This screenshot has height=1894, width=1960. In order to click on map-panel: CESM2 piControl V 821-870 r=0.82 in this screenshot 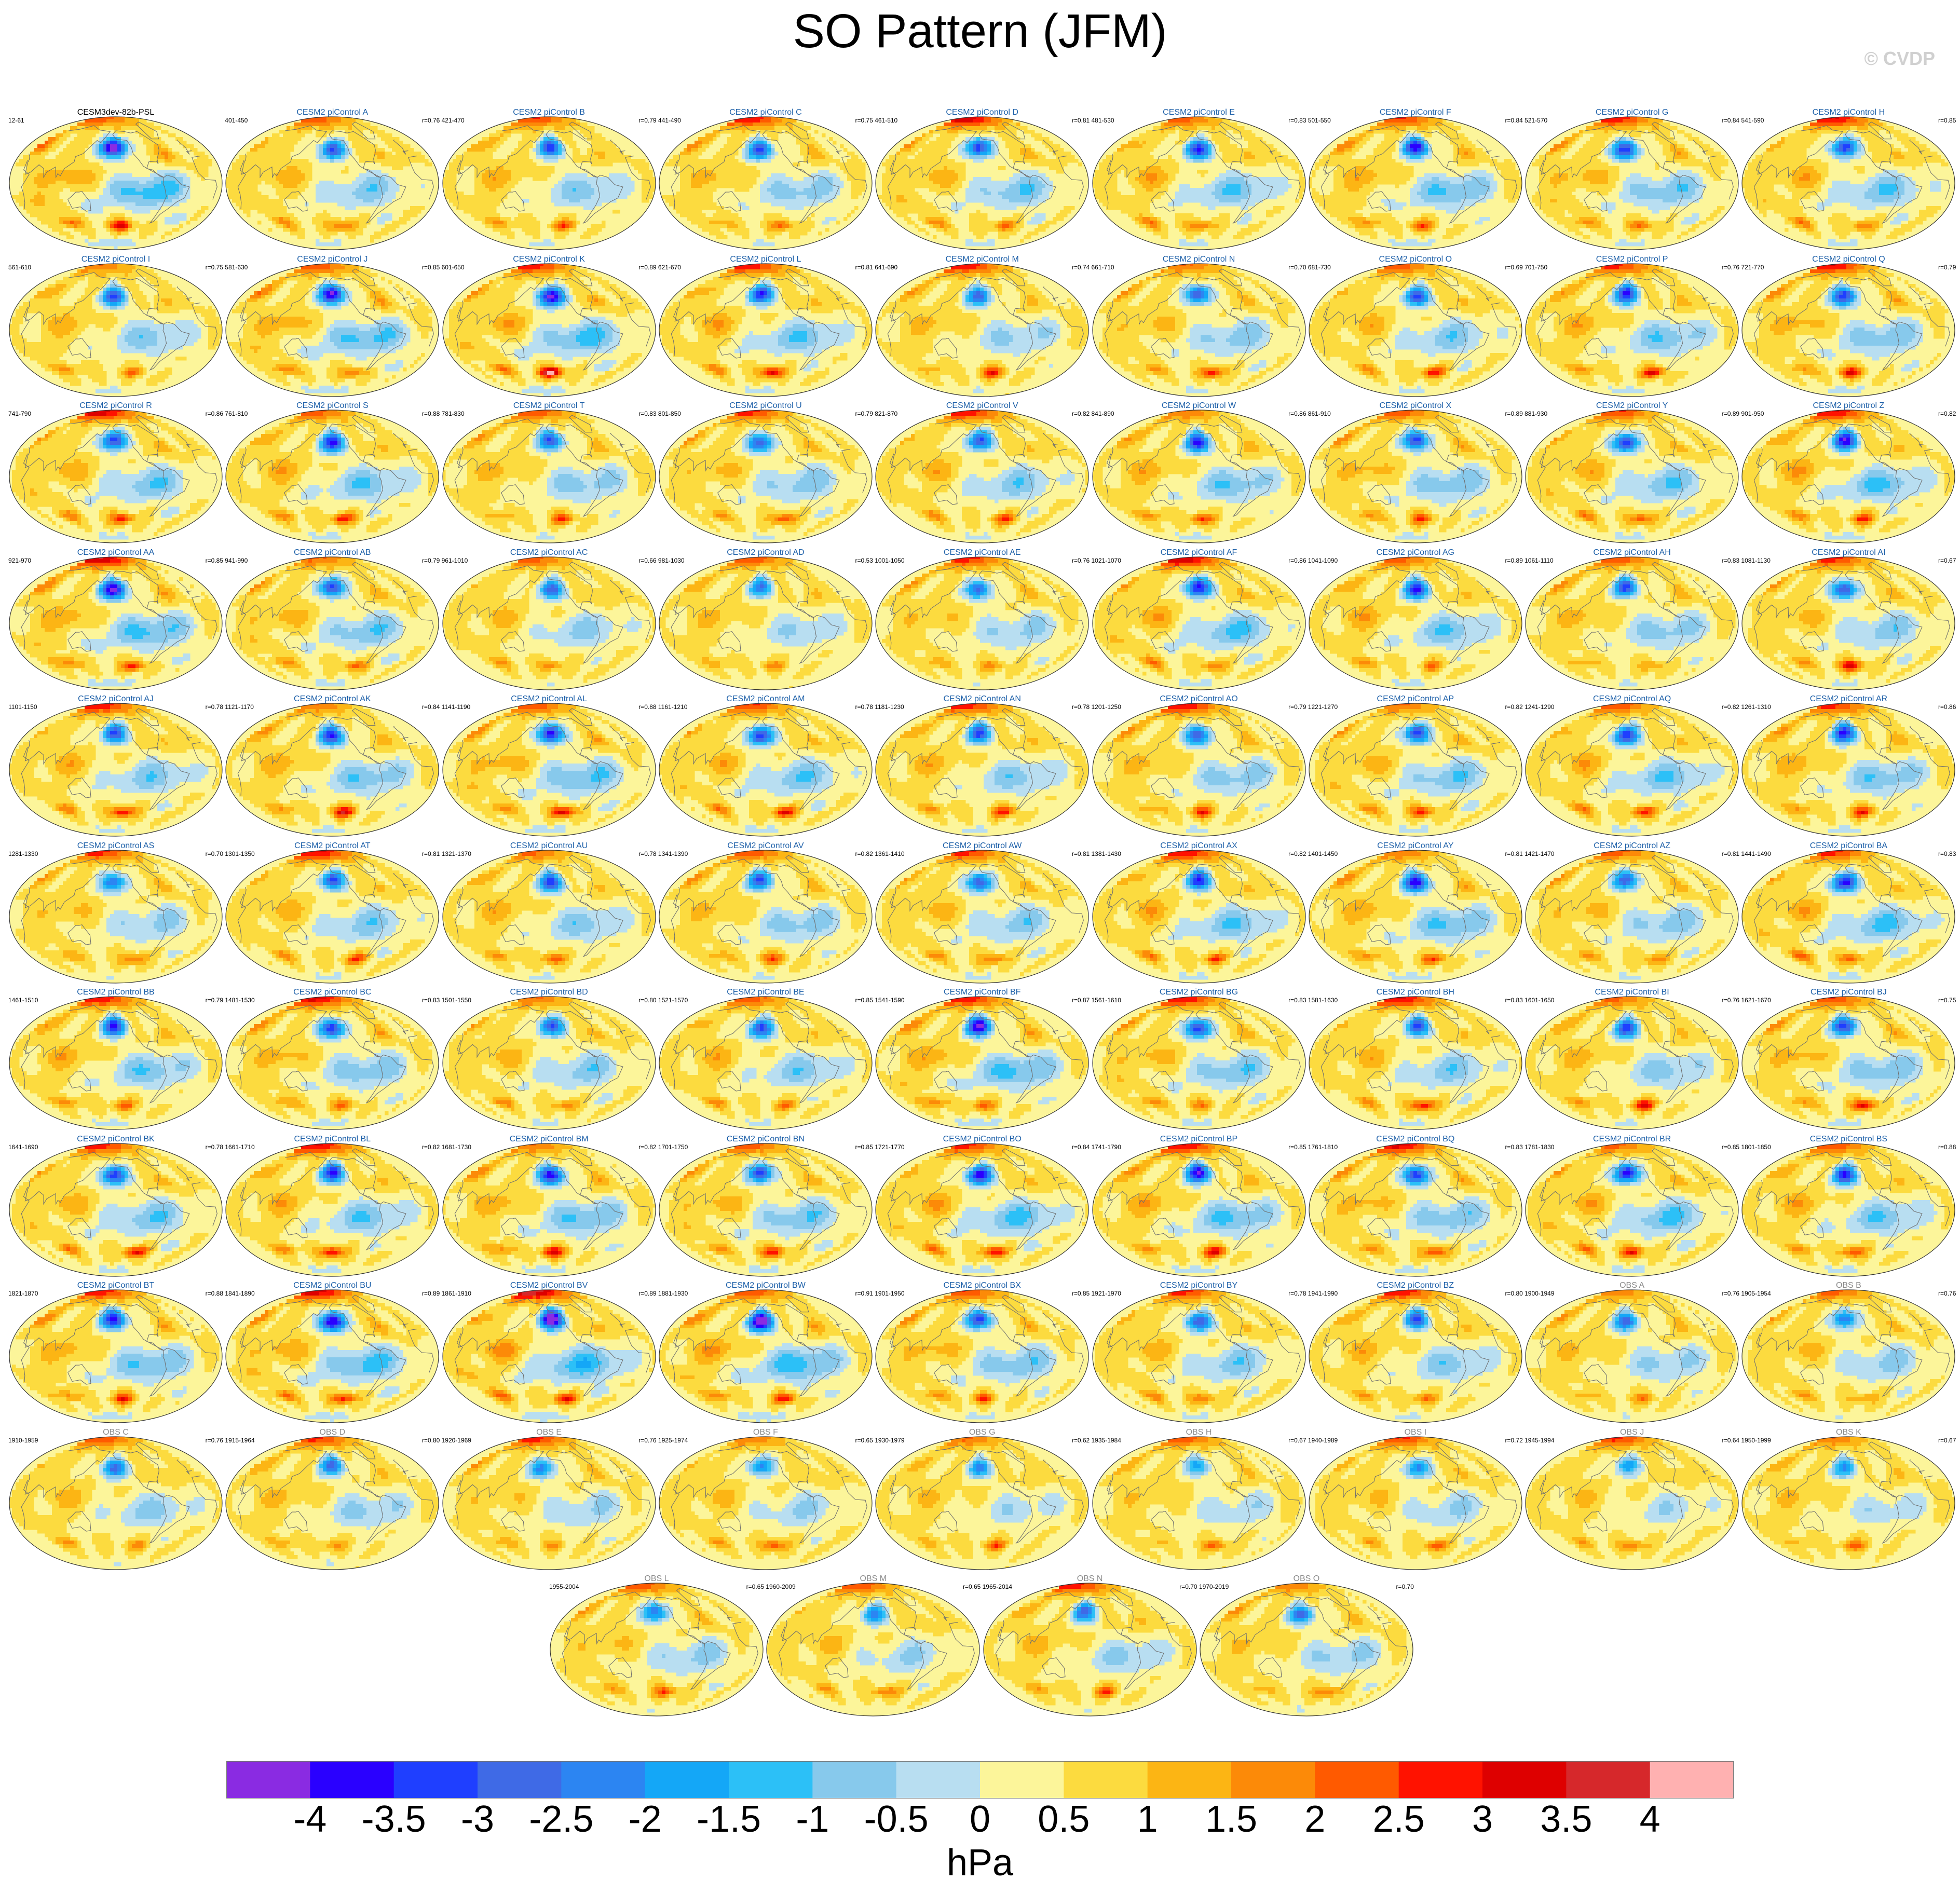, I will do `click(982, 473)`.